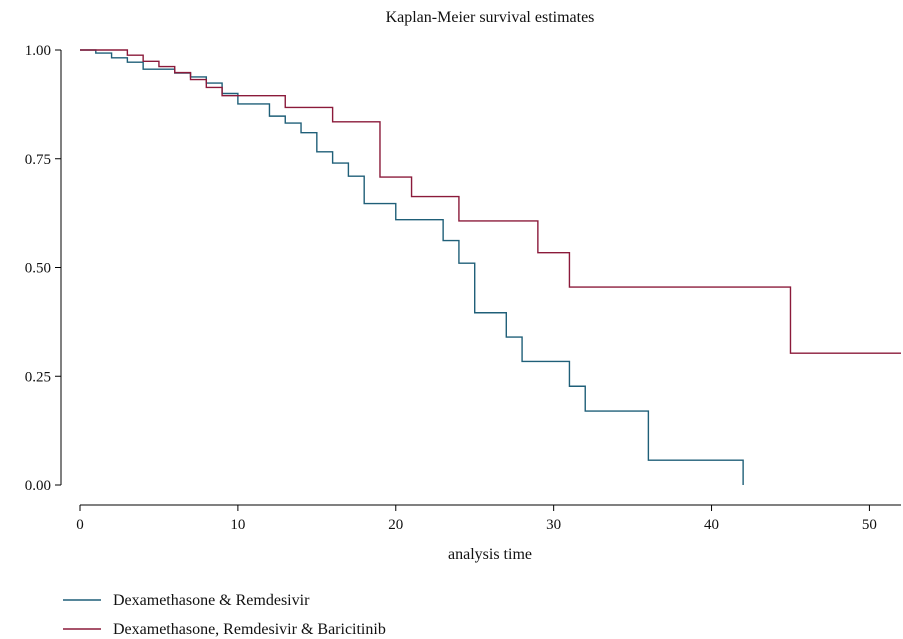 The image size is (903, 639). What do you see at coordinates (237, 525) in the screenshot?
I see `x-tick-label: 10` at bounding box center [237, 525].